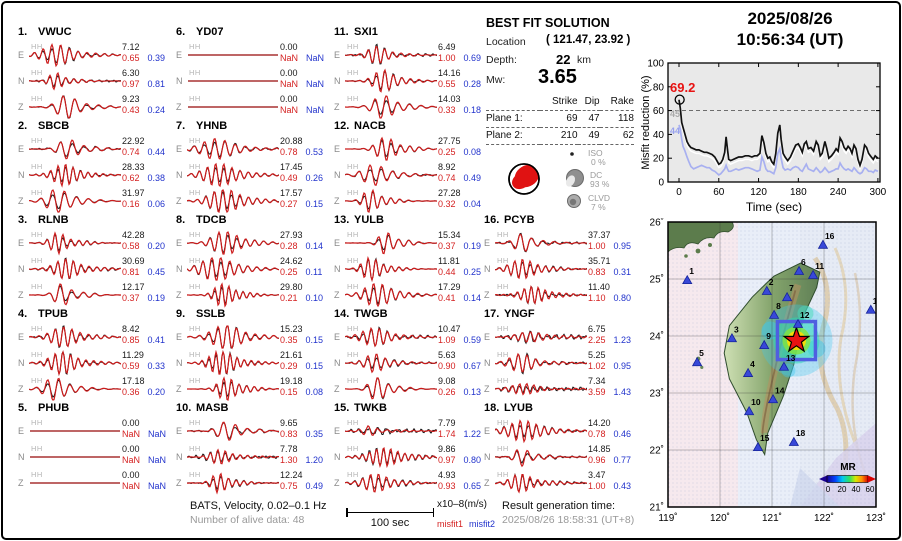  Describe the element at coordinates (131, 99) in the screenshot. I see `amplitude-value: 9.23` at that location.